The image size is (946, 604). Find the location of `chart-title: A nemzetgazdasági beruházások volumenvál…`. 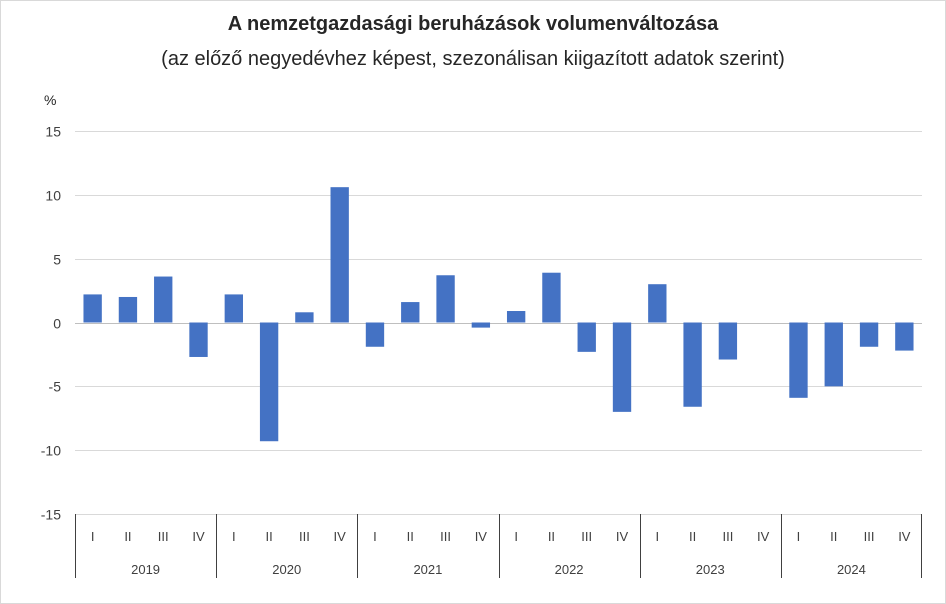

chart-title: A nemzetgazdasági beruházások volumenvál… is located at coordinates (473, 24).